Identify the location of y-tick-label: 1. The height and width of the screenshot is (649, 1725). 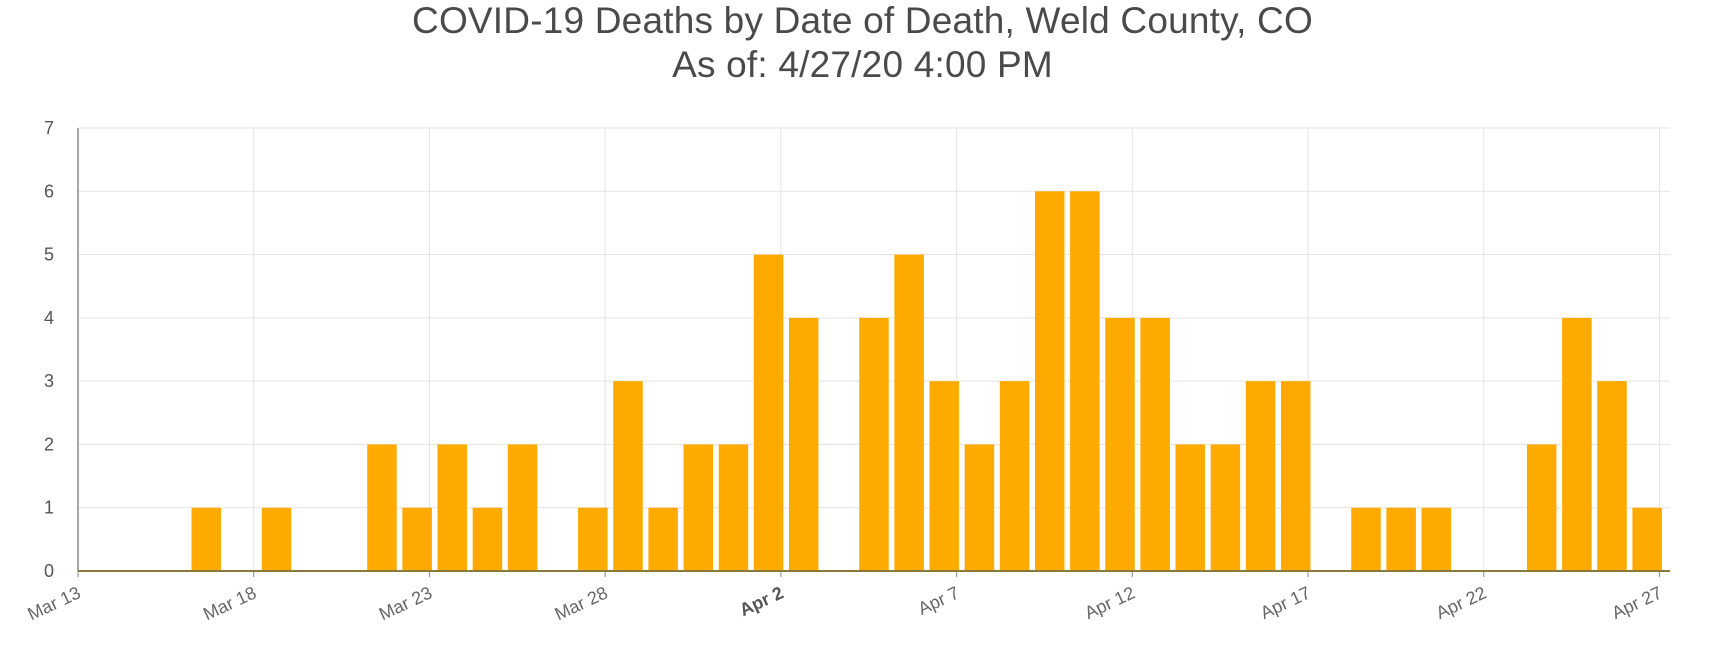
(49, 508).